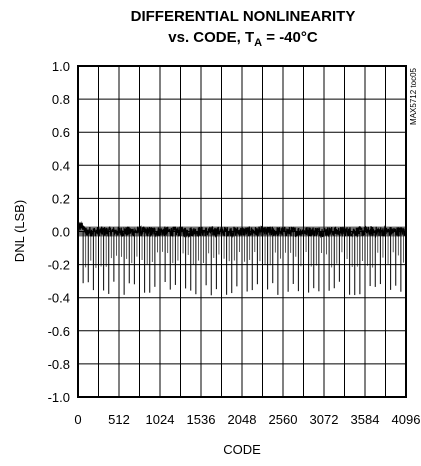 Image resolution: width=421 pixels, height=466 pixels. I want to click on y-tick-label: 1.0, so click(61, 66).